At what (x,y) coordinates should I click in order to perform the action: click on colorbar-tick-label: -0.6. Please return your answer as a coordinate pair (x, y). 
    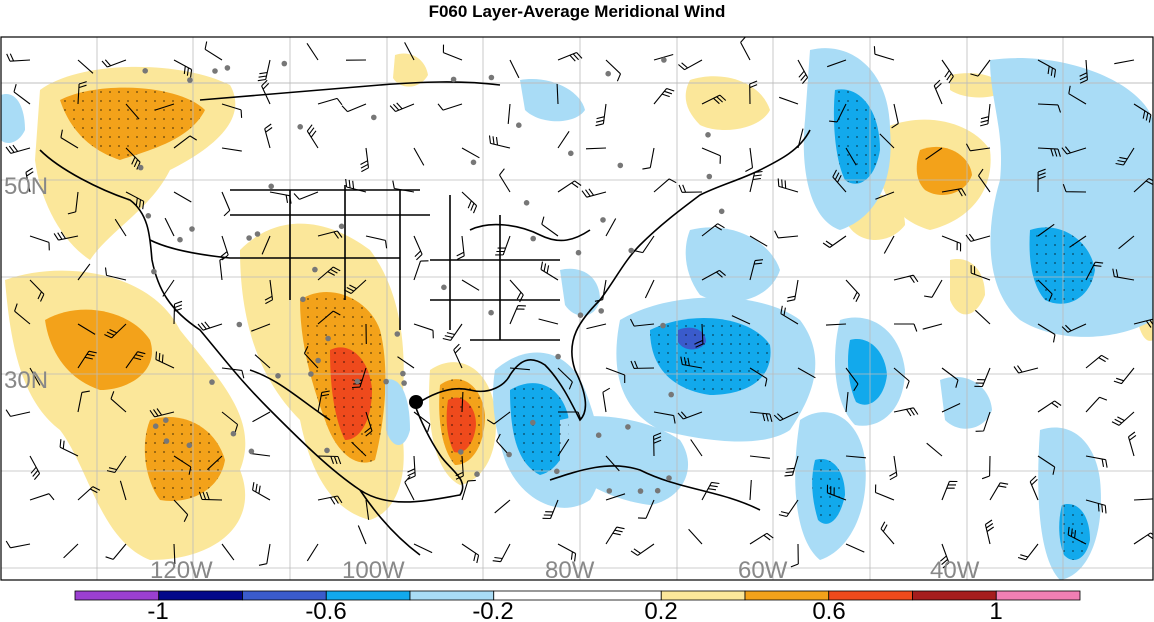
    Looking at the image, I should click on (325, 610).